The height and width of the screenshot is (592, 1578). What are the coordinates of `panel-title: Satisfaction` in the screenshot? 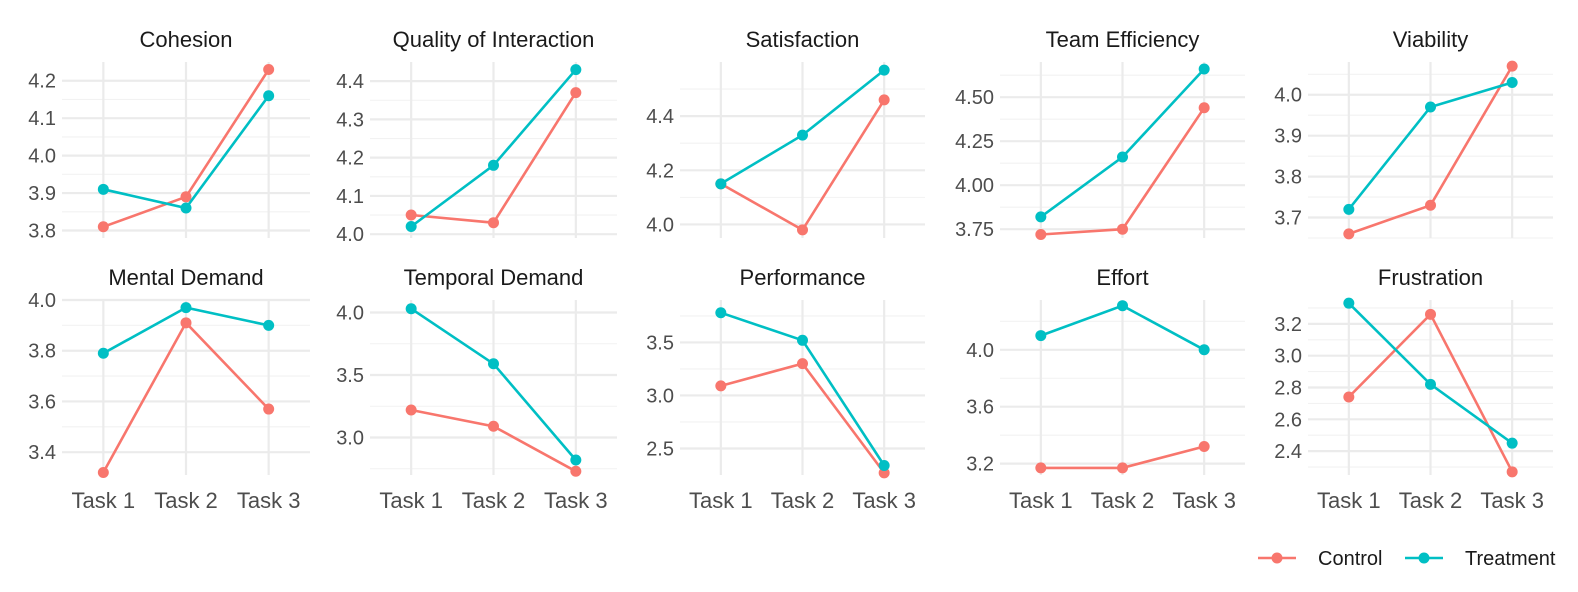 It's located at (803, 39).